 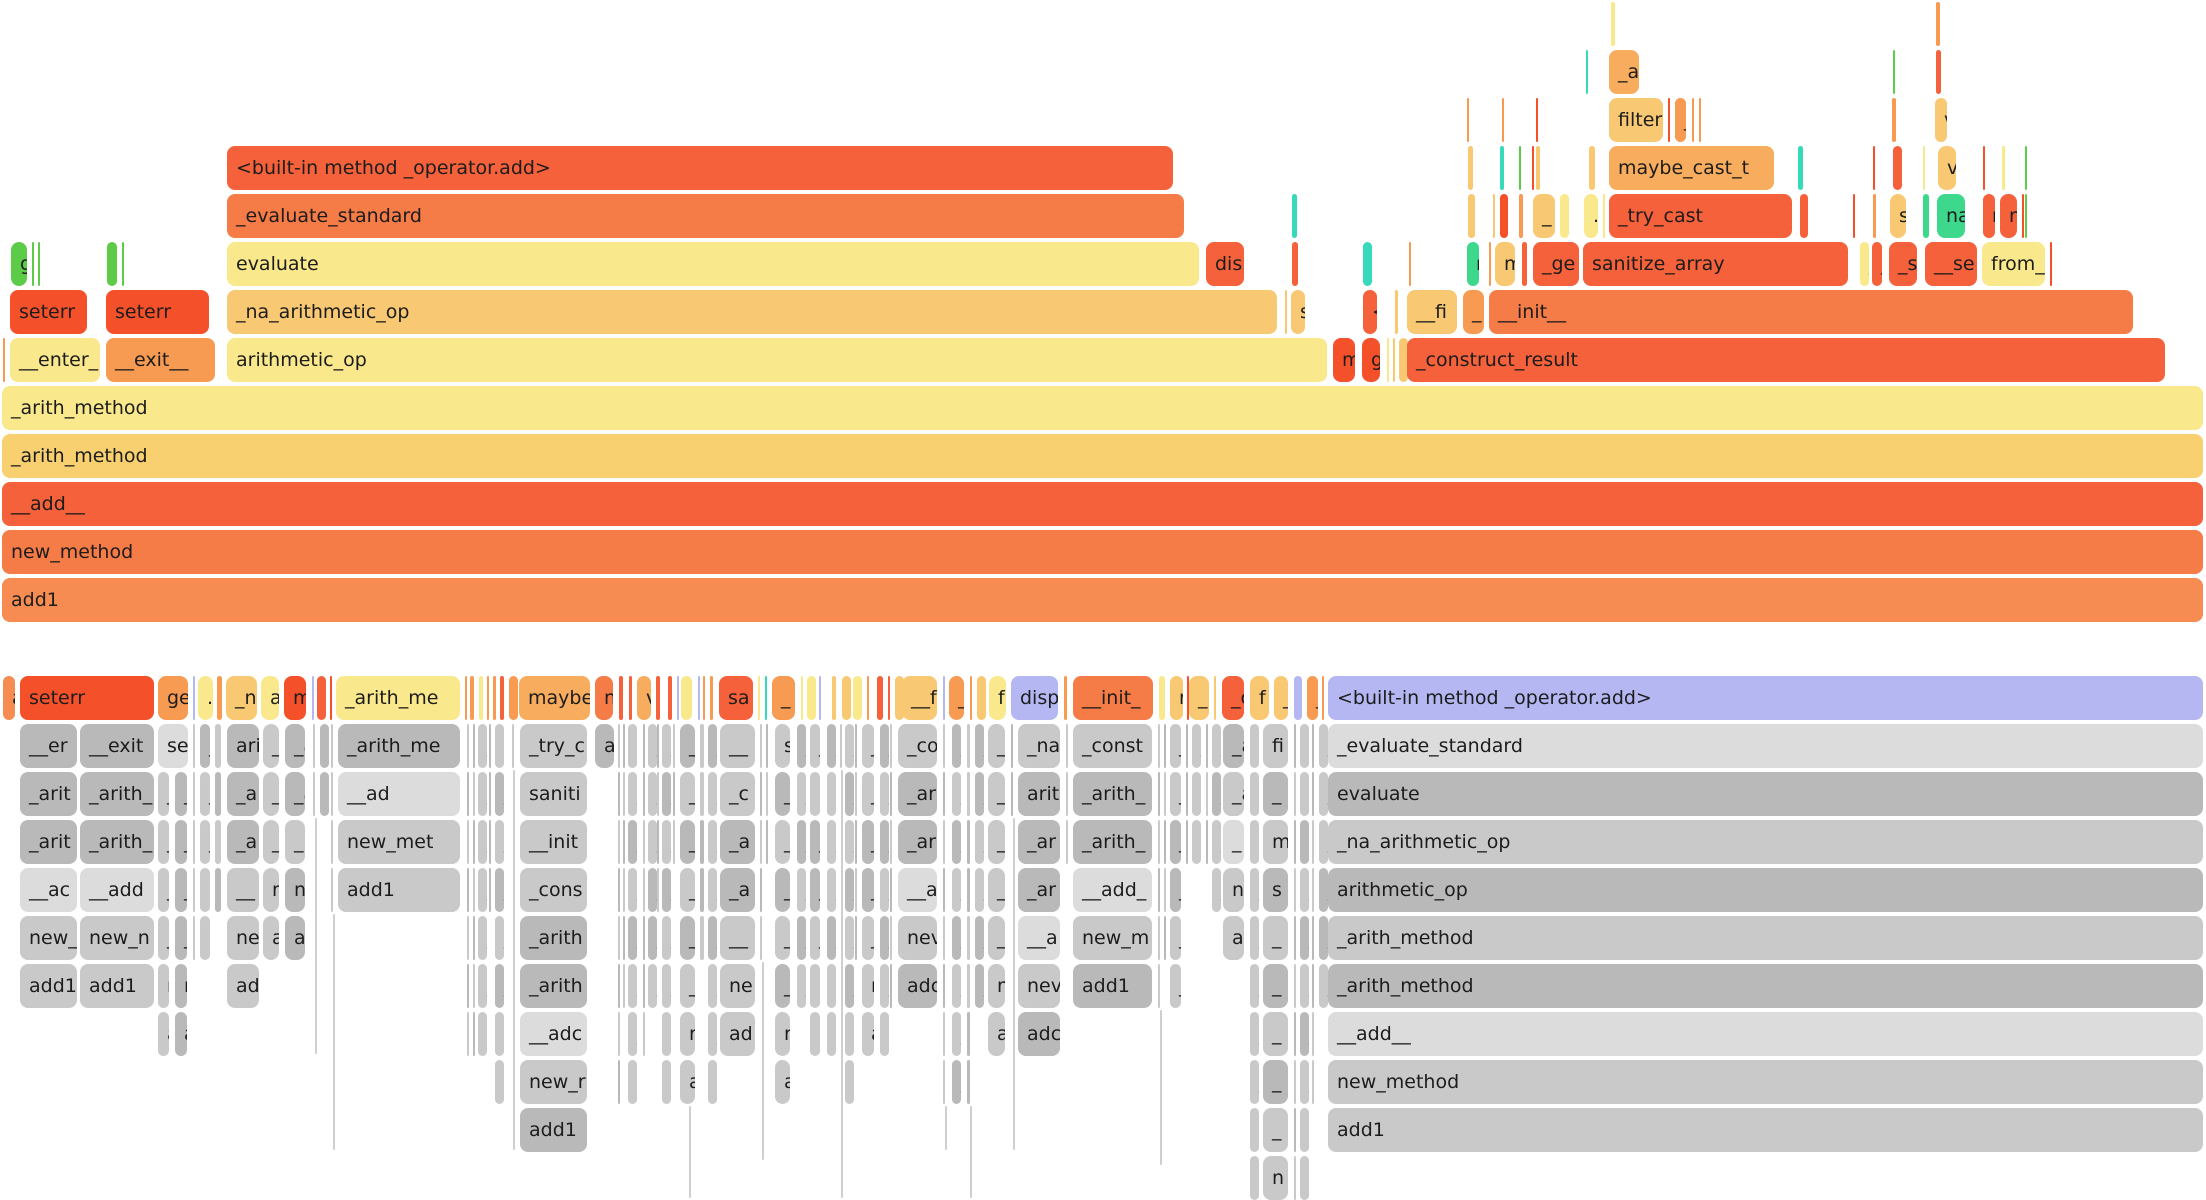 I want to click on sandwich-stack-cell: new_r, so click(x=553, y=1082).